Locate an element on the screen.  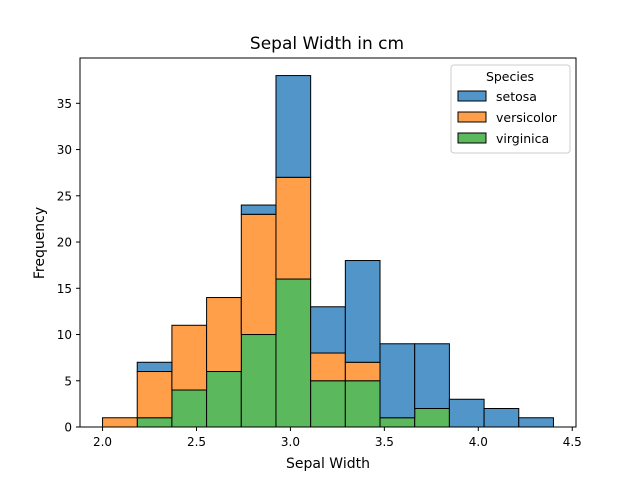
y-tick-label: 35 is located at coordinates (64, 104).